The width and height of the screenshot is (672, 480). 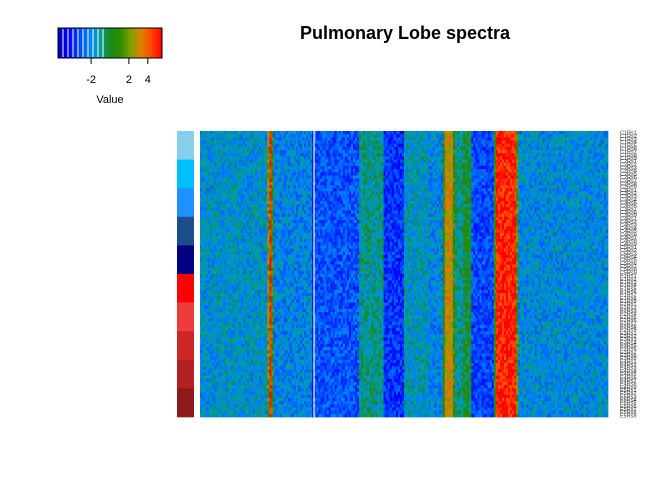 What do you see at coordinates (121, 43) in the screenshot?
I see `color-key-bin` at bounding box center [121, 43].